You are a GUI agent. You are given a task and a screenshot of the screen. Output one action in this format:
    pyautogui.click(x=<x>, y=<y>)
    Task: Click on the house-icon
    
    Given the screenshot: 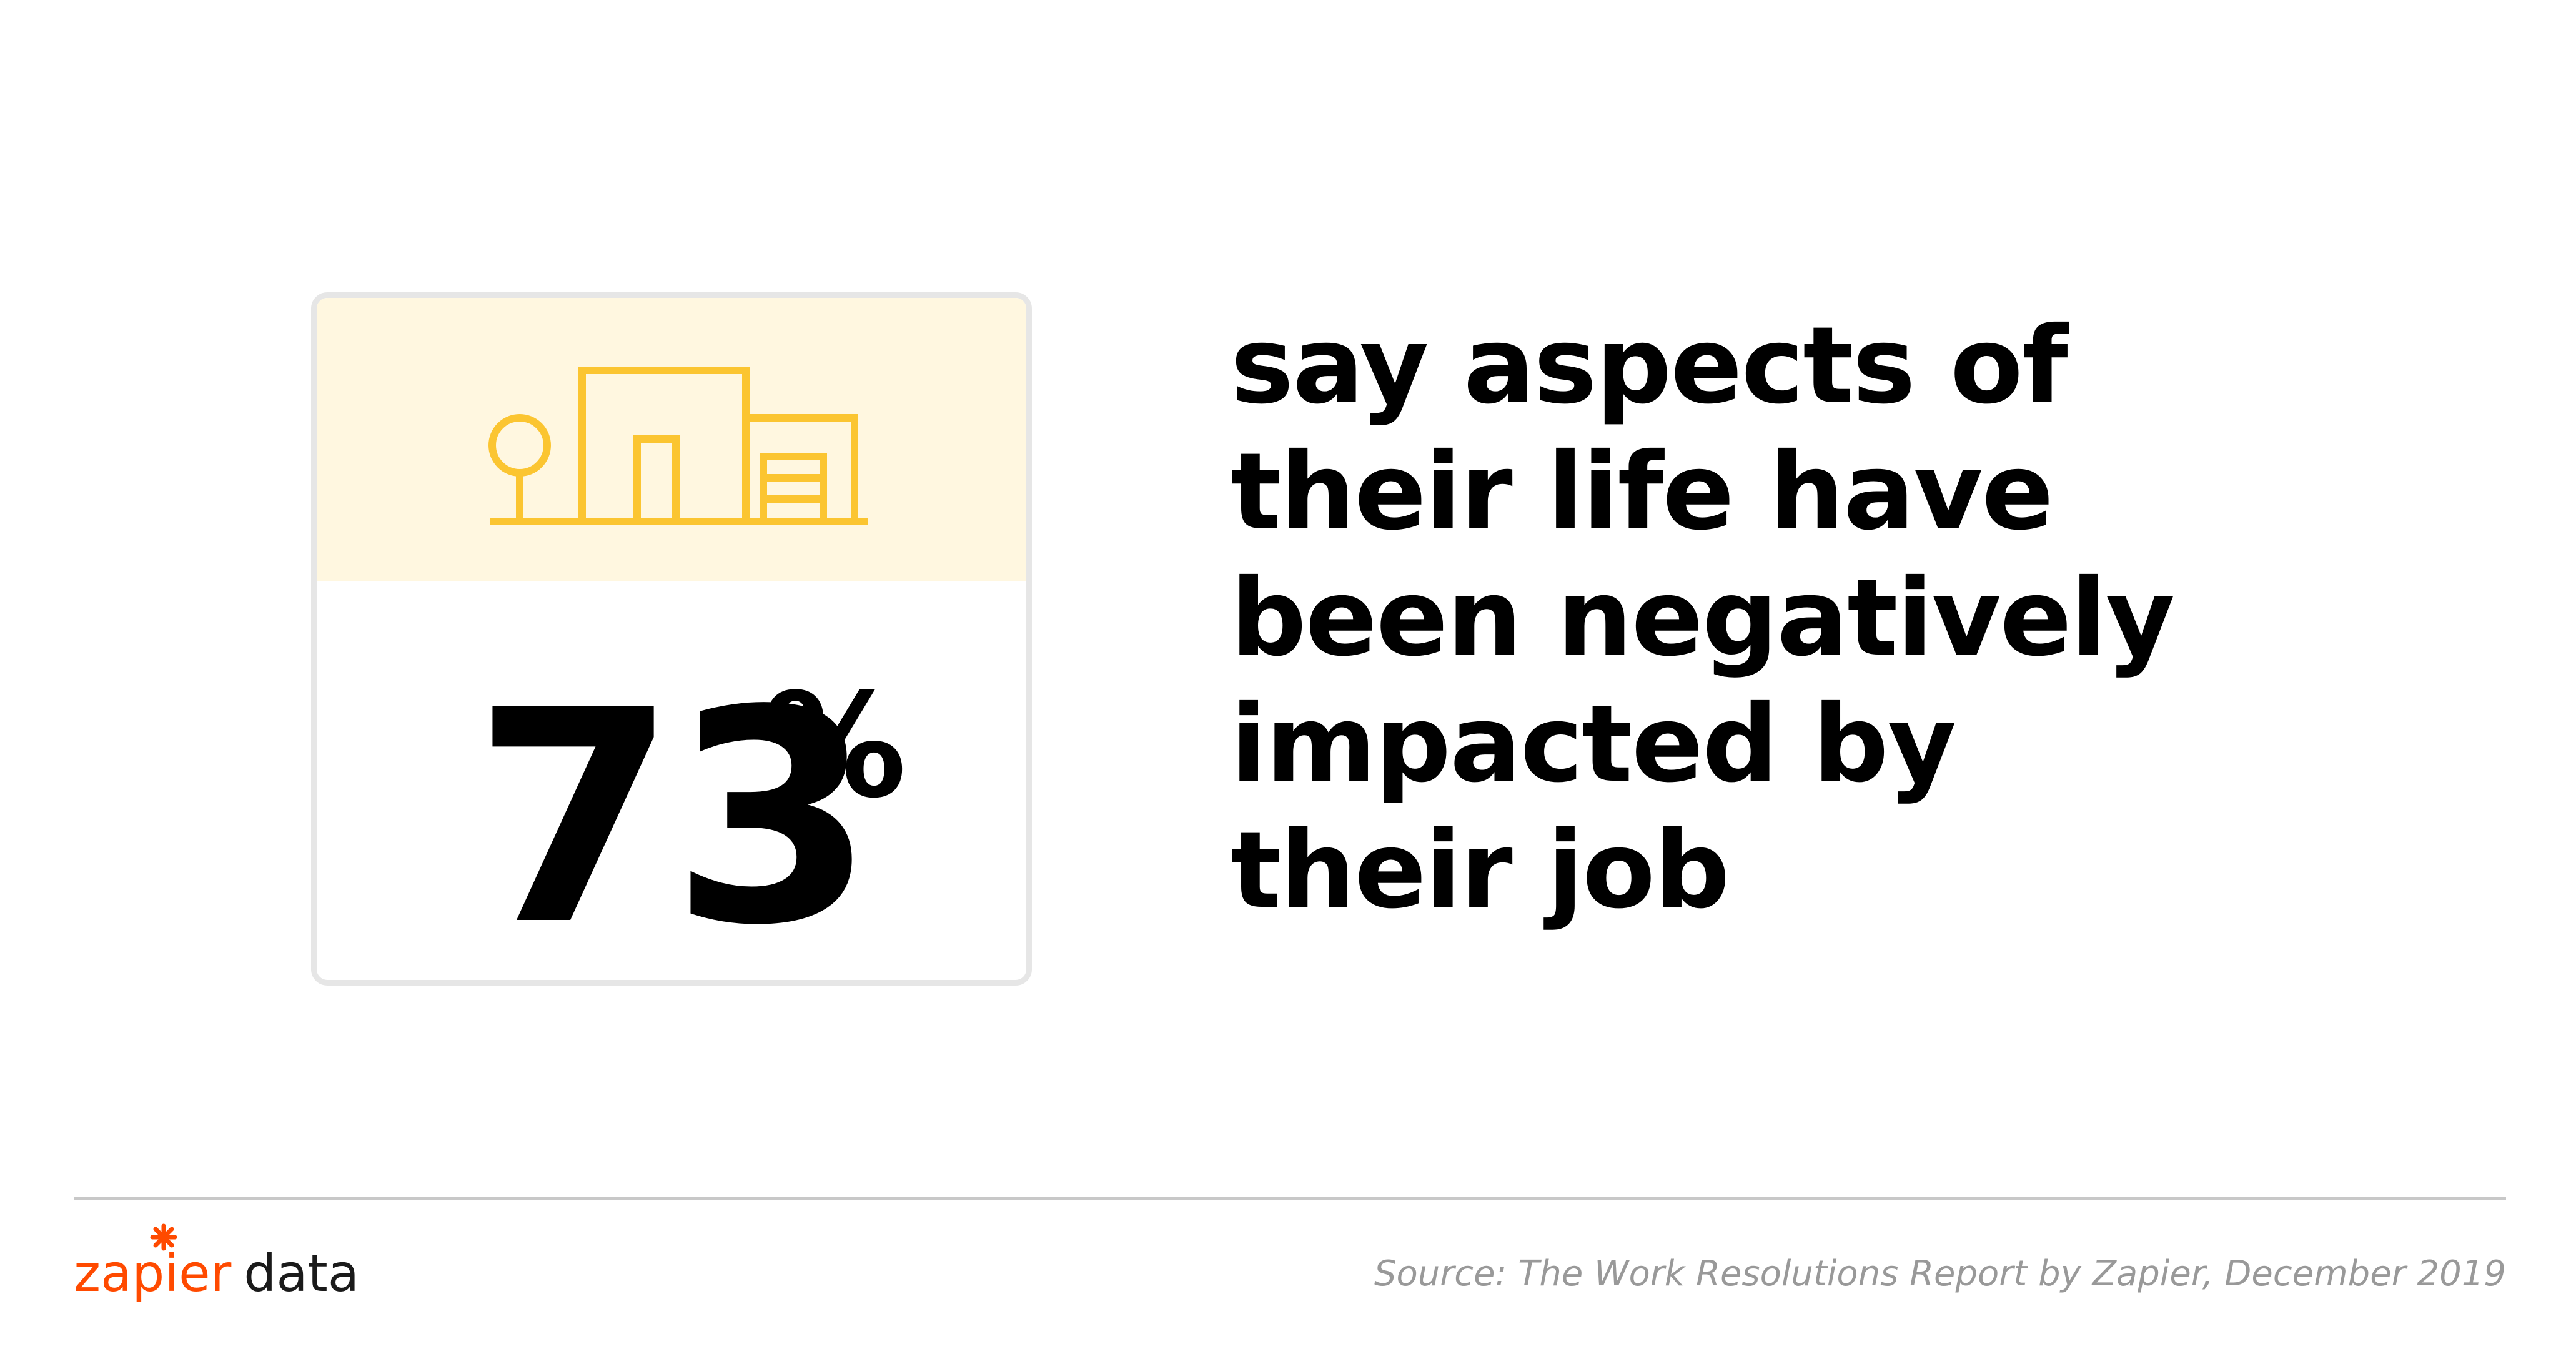 What is the action you would take?
    pyautogui.click(x=678, y=446)
    